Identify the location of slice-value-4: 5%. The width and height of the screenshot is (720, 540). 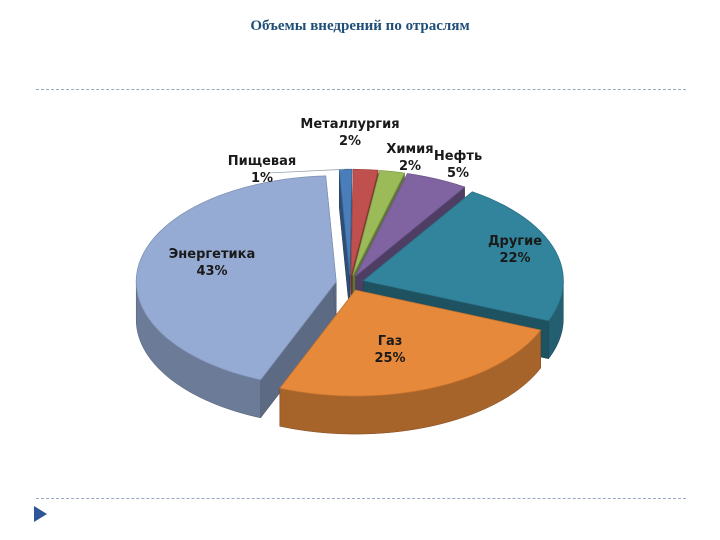
(458, 173).